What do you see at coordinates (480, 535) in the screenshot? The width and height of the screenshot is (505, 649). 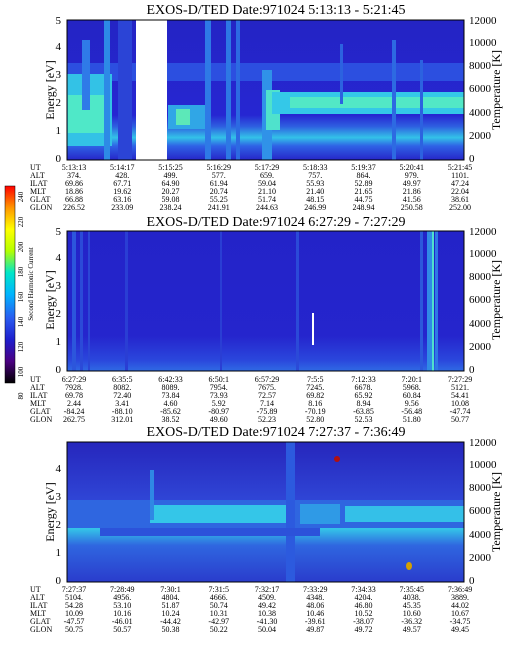 I see `y2-tick-label: 4000` at bounding box center [480, 535].